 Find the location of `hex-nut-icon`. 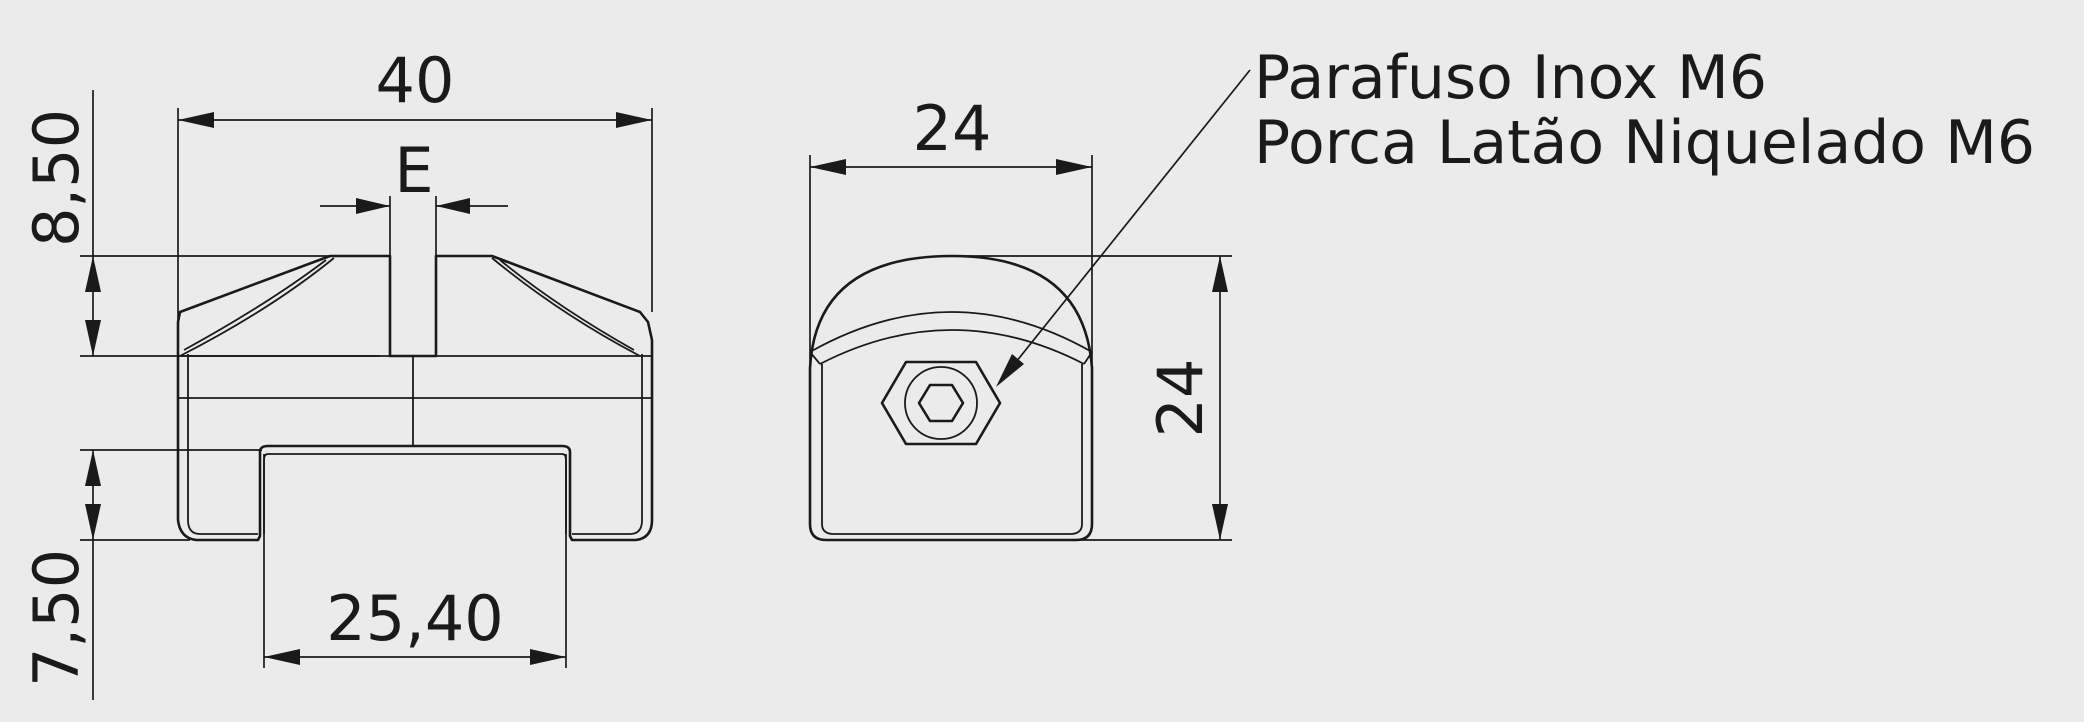

hex-nut-icon is located at coordinates (941, 403).